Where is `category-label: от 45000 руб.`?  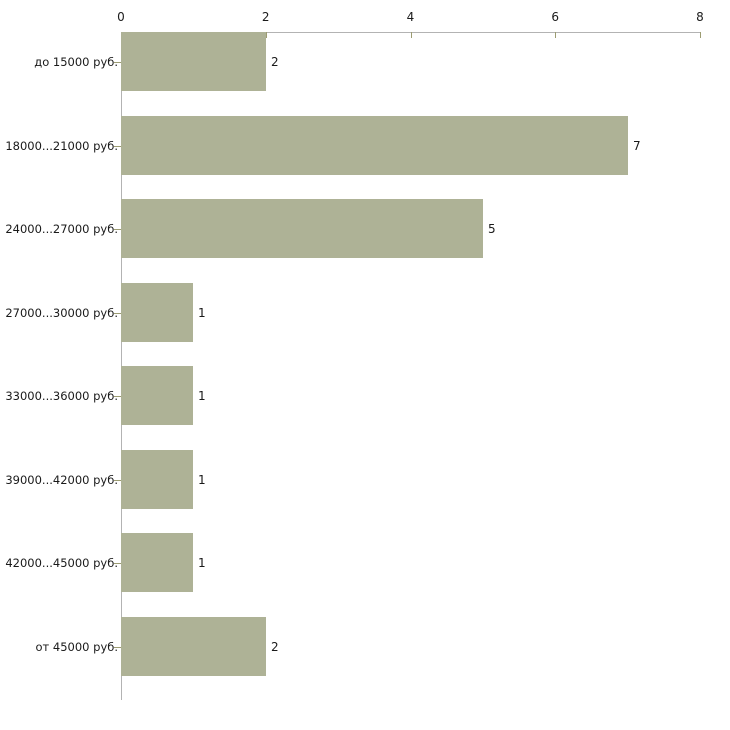
category-label: от 45000 руб. is located at coordinates (76, 647).